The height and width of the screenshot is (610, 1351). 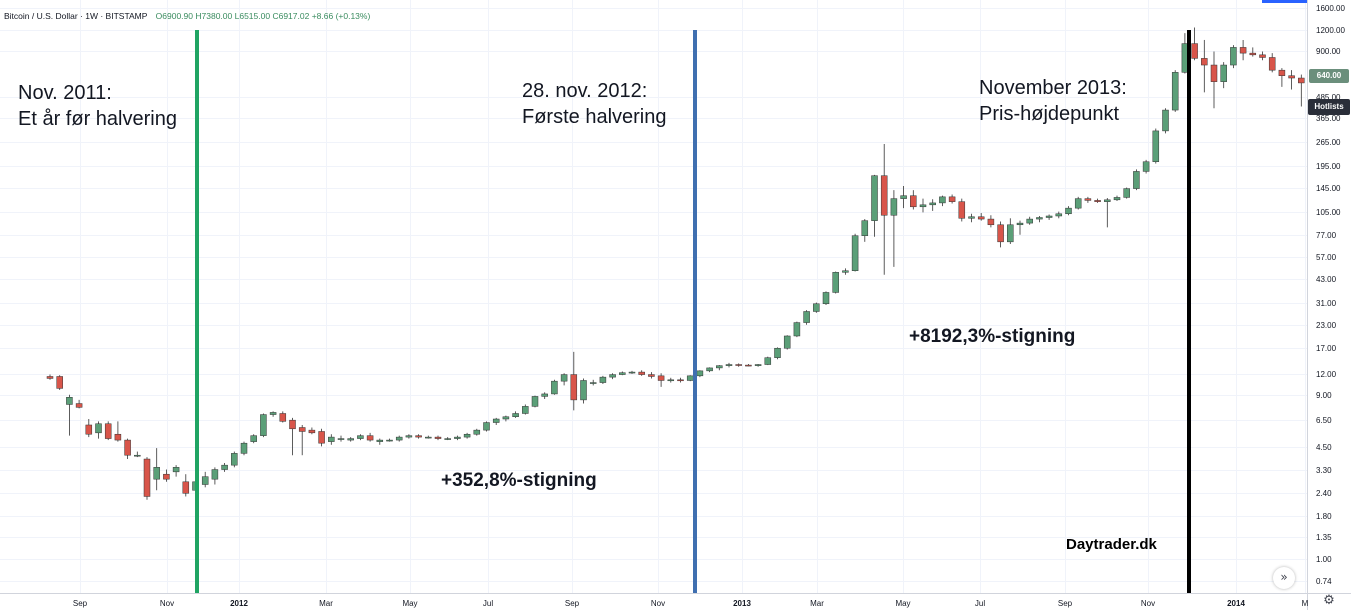 I want to click on y-tick-label: 145.00, so click(x=1328, y=188).